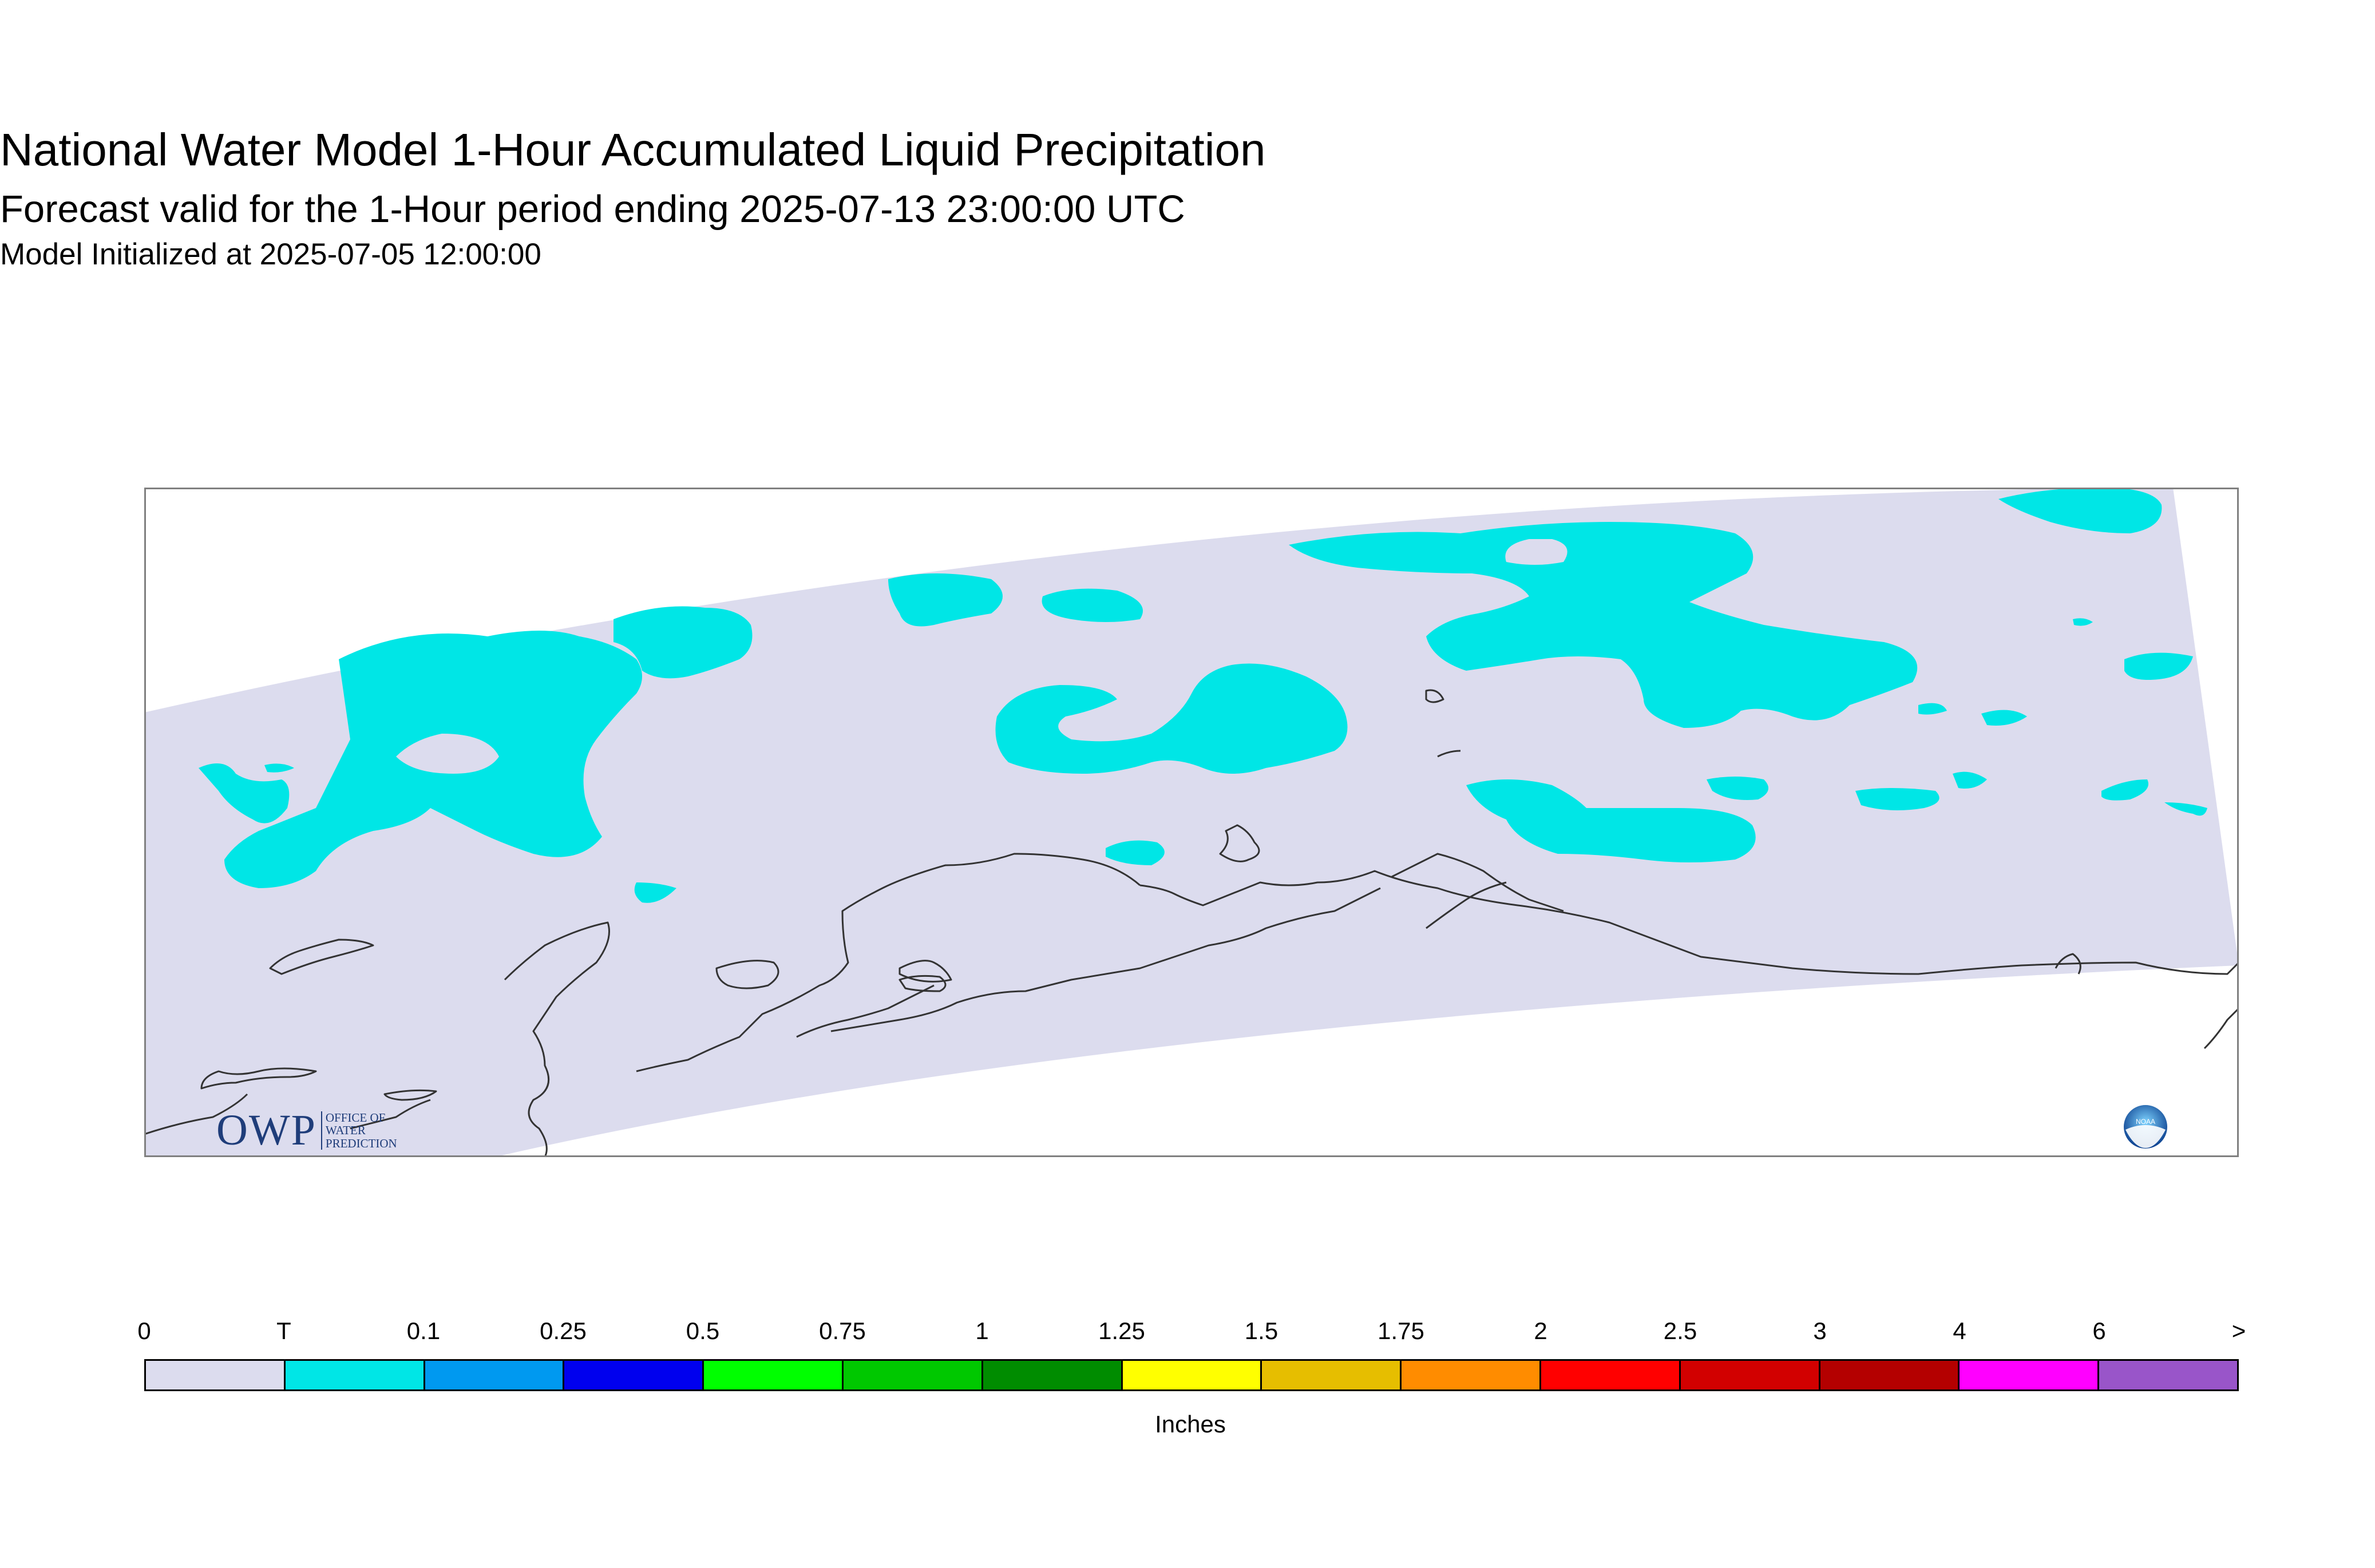  What do you see at coordinates (982, 1330) in the screenshot?
I see `legend-tick-label: 1` at bounding box center [982, 1330].